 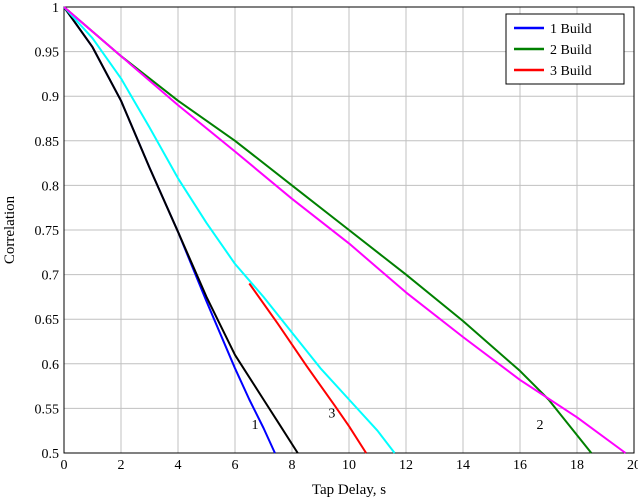 I want to click on y-tick-label: 0.85, so click(x=47, y=142).